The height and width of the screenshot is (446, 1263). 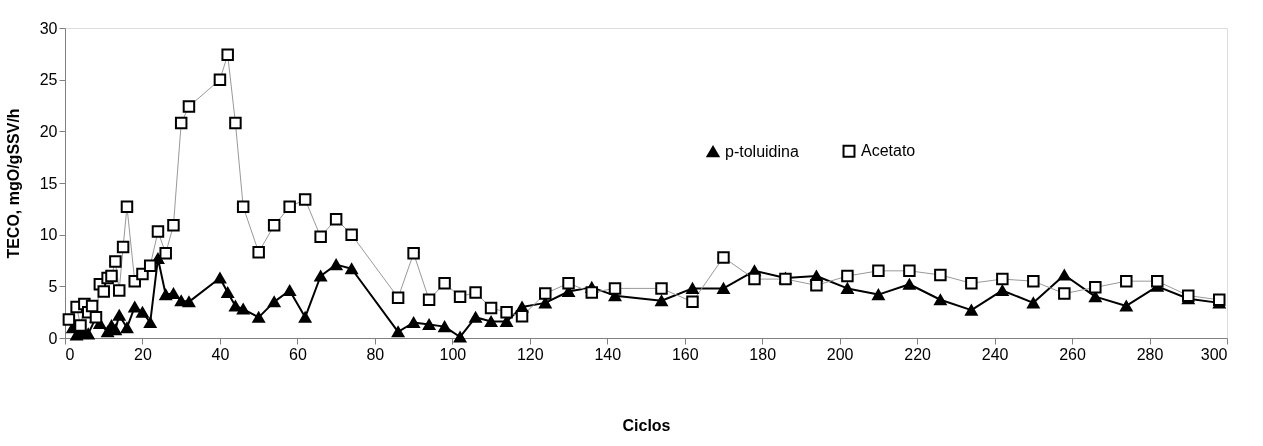 What do you see at coordinates (453, 354) in the screenshot?
I see `x-tick-label: 100` at bounding box center [453, 354].